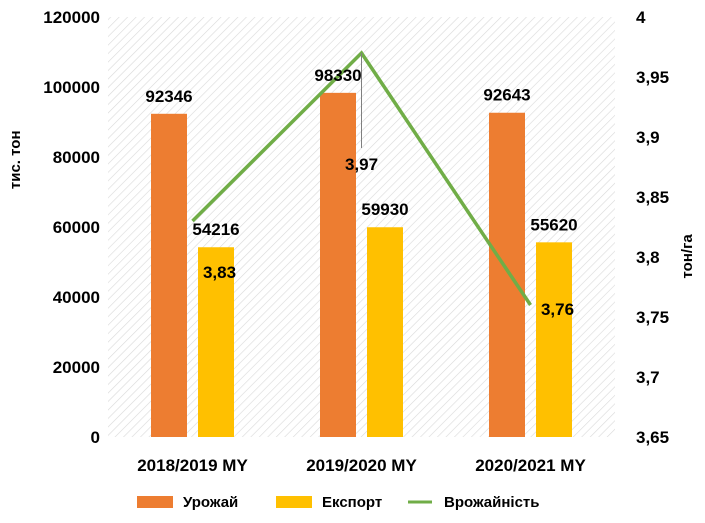  I want to click on data-label: 98330, so click(337, 75).